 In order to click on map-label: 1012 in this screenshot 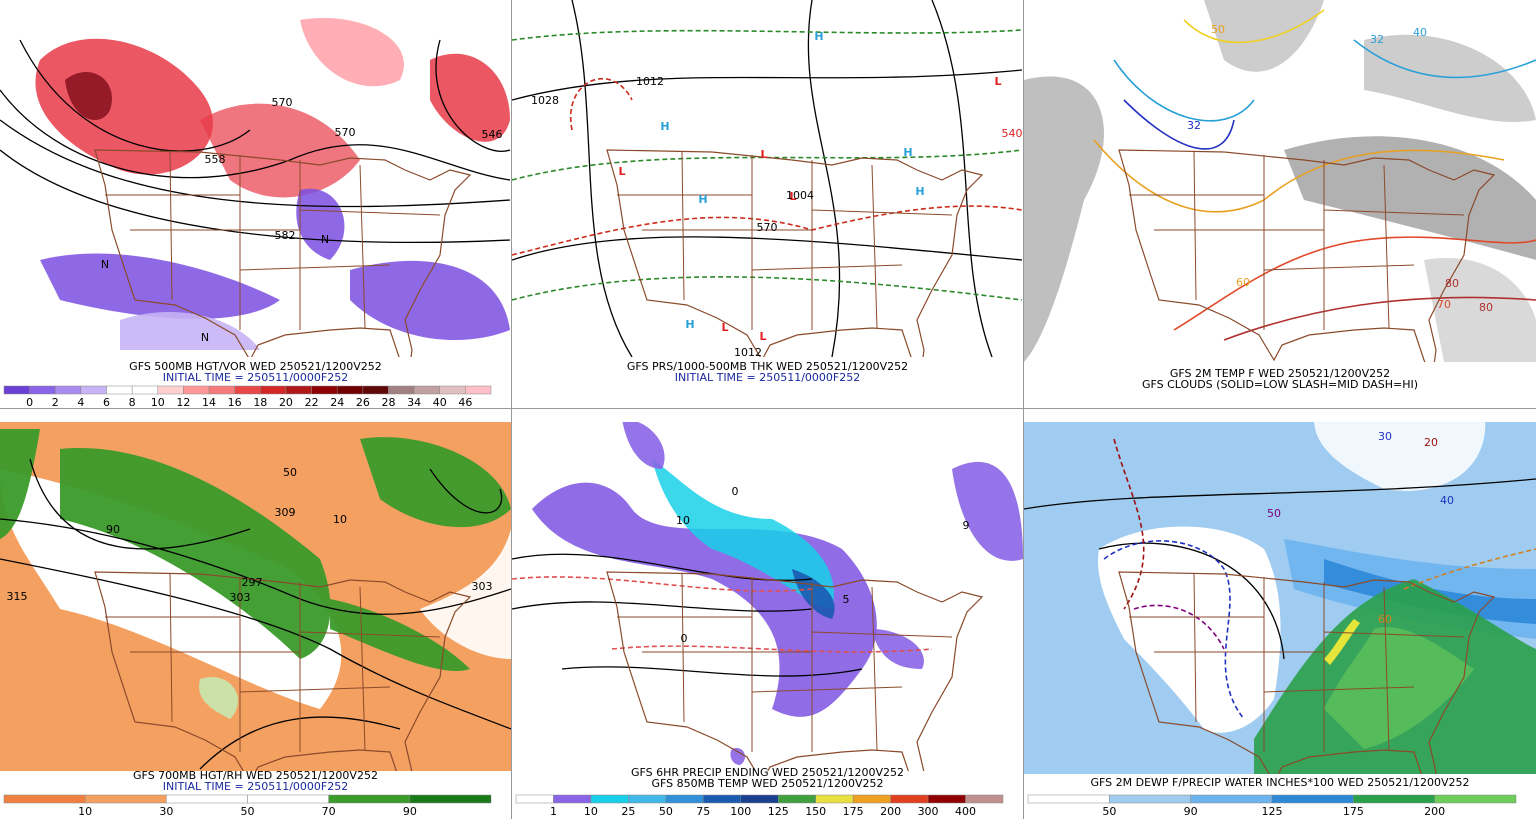, I will do `click(748, 352)`.